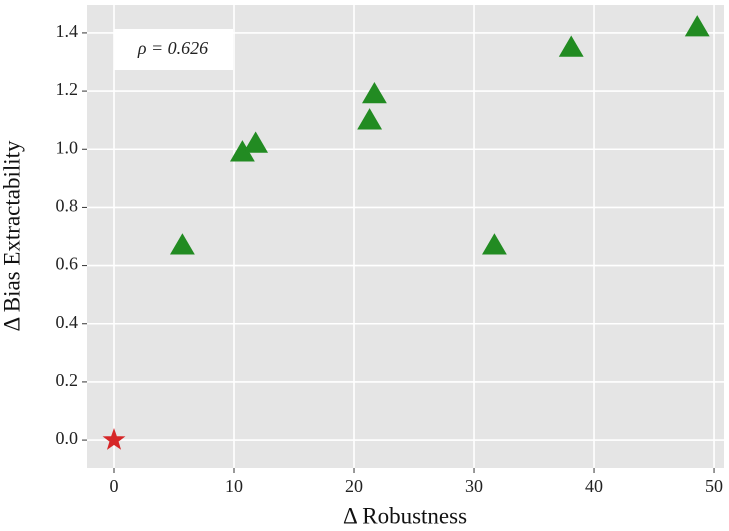  What do you see at coordinates (474, 486) in the screenshot?
I see `x-tick-label: 30` at bounding box center [474, 486].